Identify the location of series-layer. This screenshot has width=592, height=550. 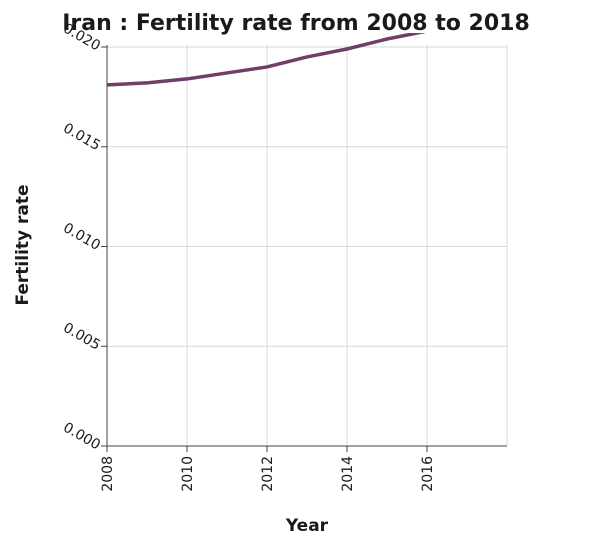
(267, 60).